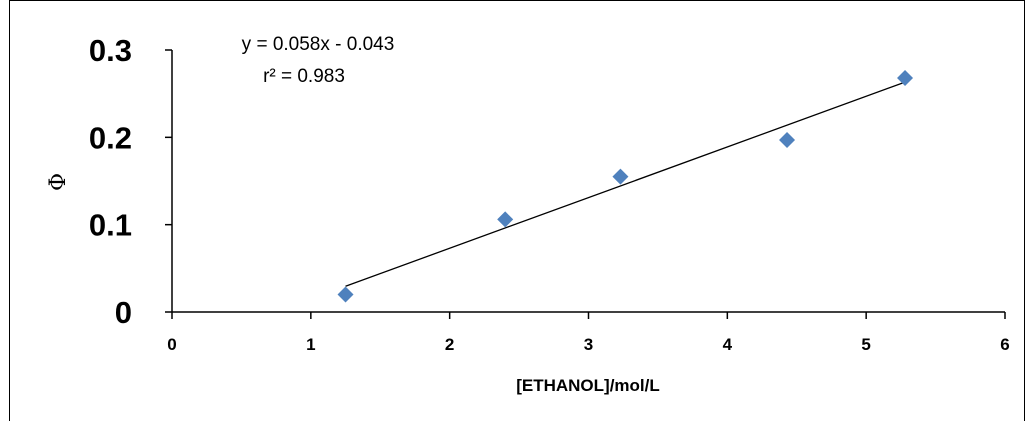 The image size is (1026, 421). I want to click on x-tick-label: 5, so click(865, 344).